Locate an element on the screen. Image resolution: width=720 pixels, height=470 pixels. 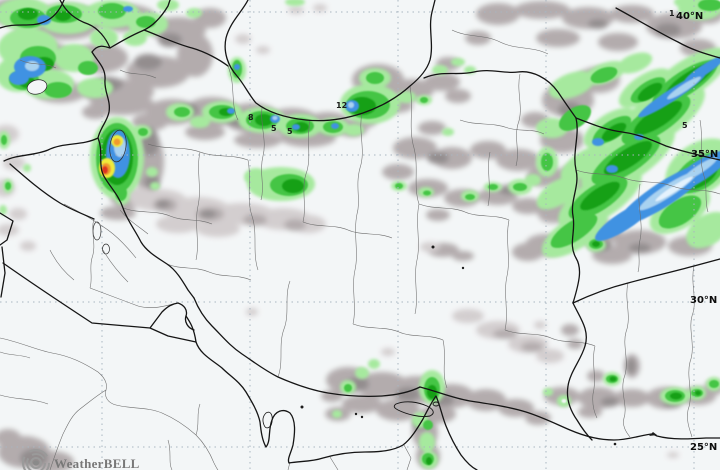
contour-label: 1 is located at coordinates (672, 13).